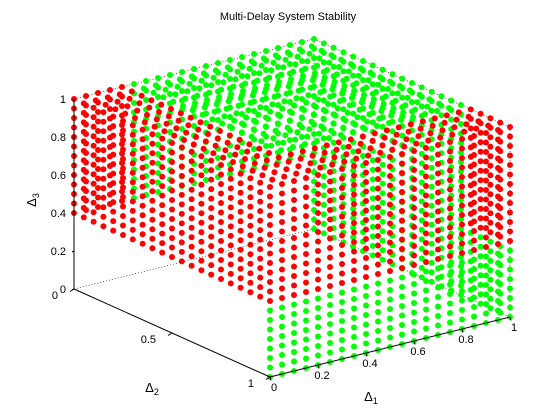  What do you see at coordinates (73, 251) in the screenshot?
I see `z-tick-mark` at bounding box center [73, 251].